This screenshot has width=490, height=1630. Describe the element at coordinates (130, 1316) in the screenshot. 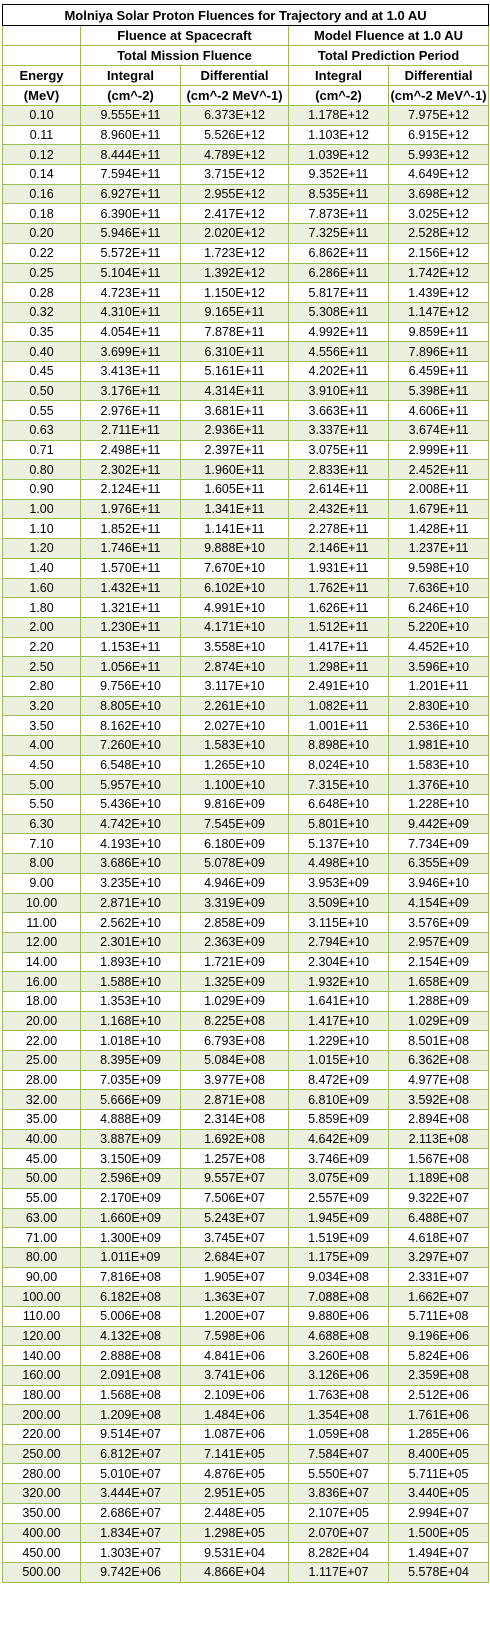

I see `sc-integral-cell: 5.006E+08` at that location.